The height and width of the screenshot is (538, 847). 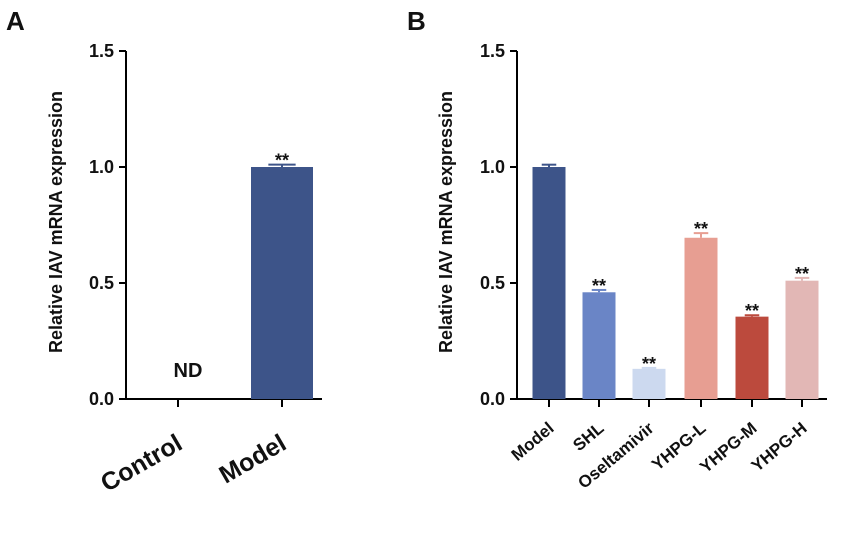 What do you see at coordinates (15, 21) in the screenshot?
I see `panel-a-letter: A` at bounding box center [15, 21].